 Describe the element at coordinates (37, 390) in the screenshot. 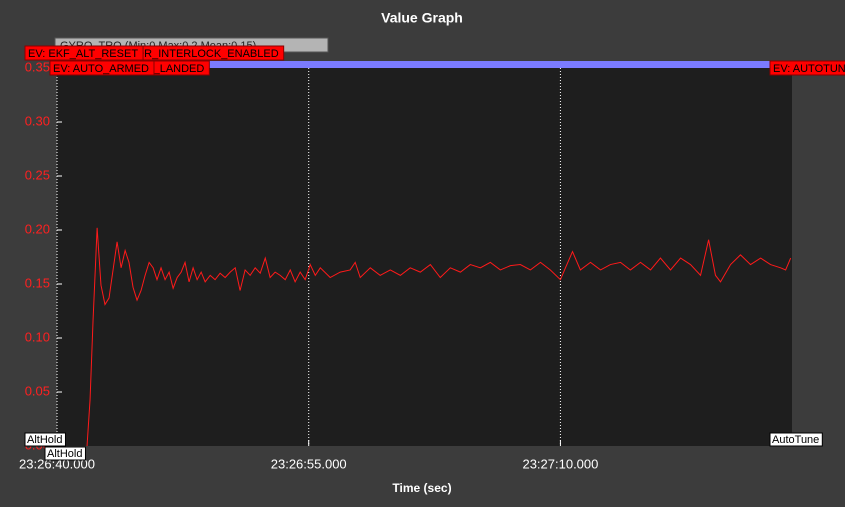

I see `y-tick-label: 0.05` at that location.